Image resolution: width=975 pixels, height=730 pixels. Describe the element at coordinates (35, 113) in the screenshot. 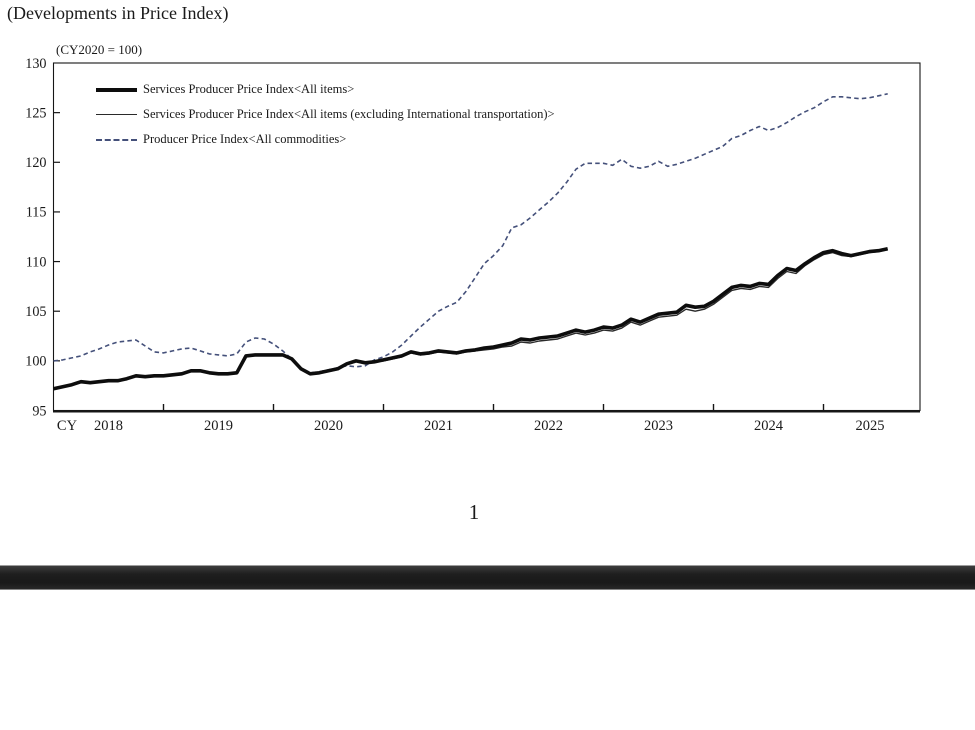

I see `y-axis-tick-label: 125` at that location.